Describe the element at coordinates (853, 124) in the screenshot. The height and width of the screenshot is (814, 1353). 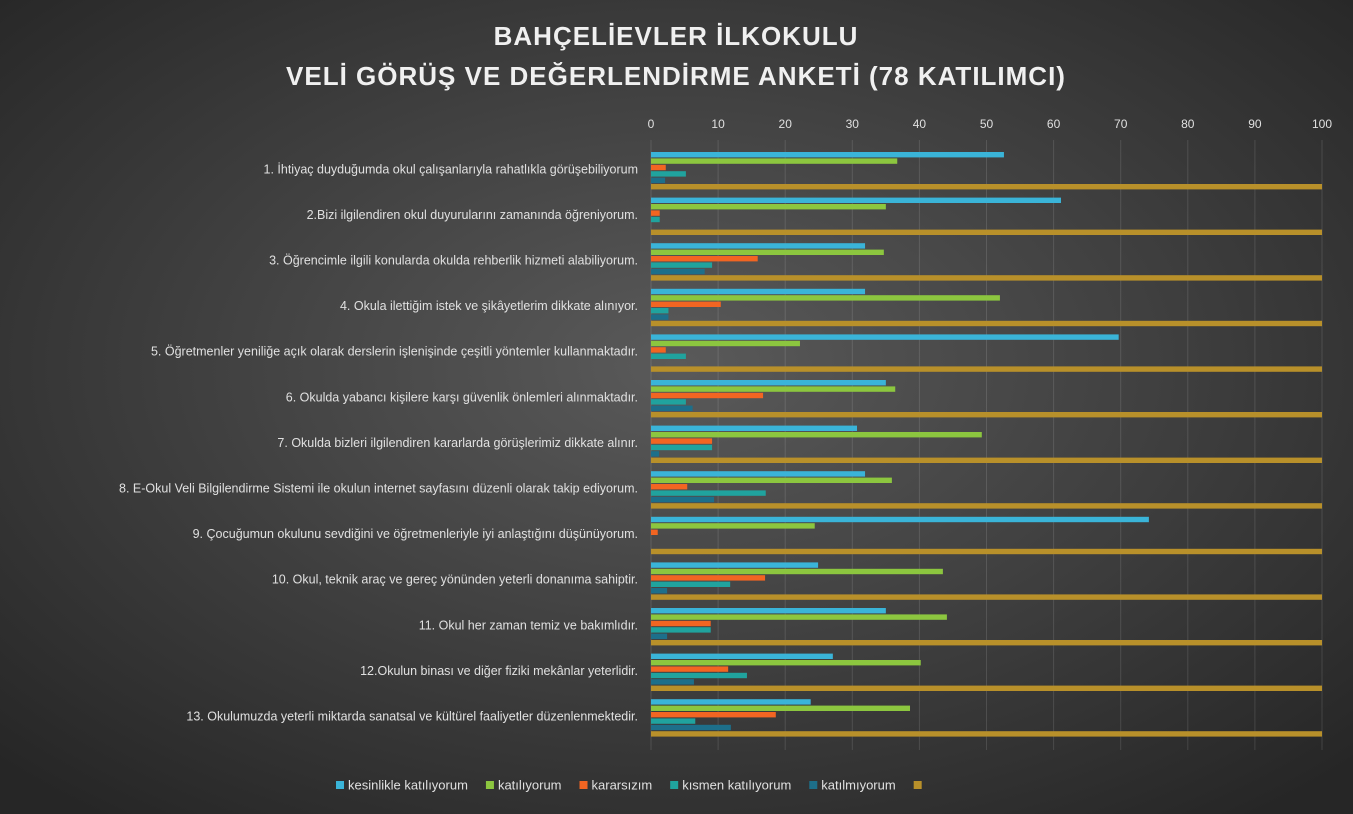
I see `x-tick-label: 30` at that location.